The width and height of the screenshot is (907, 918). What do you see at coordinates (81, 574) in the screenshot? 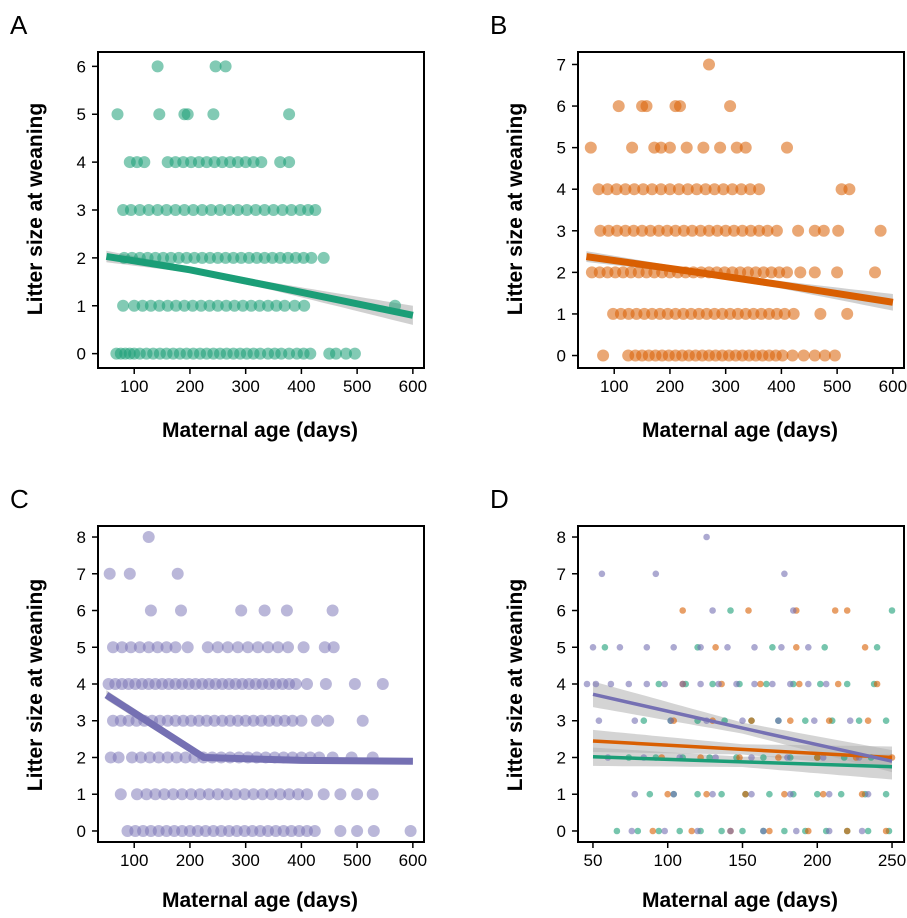
I see `y-tick-label: 7` at bounding box center [81, 574].